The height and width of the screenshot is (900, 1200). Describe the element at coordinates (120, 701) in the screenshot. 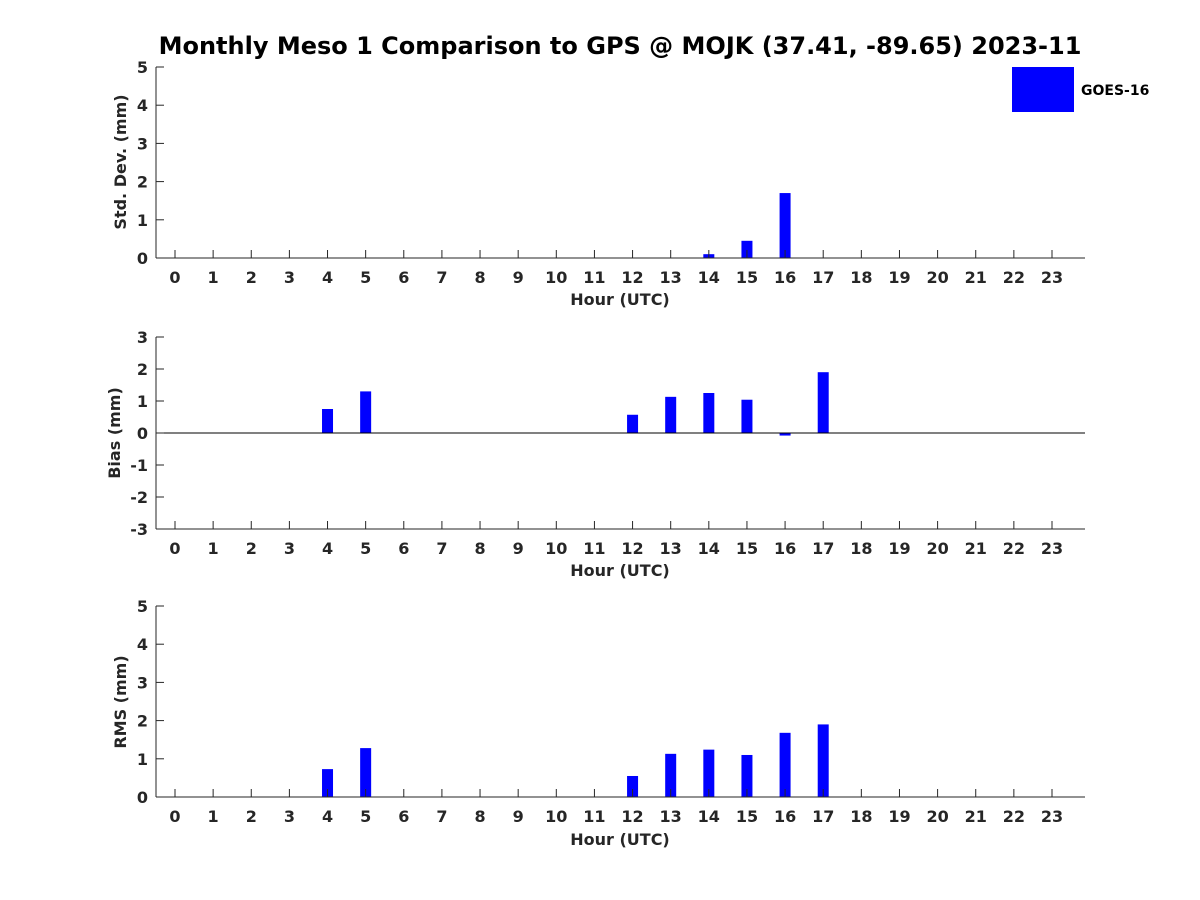

I see `y-axis-label-rms: RMS (mm)` at that location.